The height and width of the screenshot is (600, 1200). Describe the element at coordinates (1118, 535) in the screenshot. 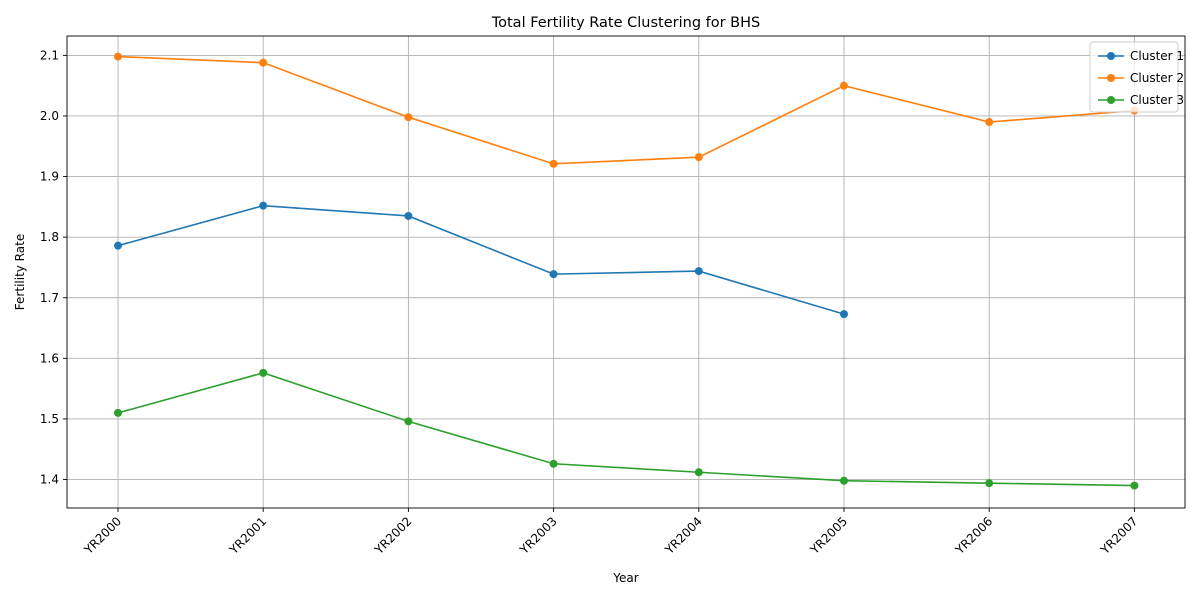

I see `x-tick-label: YR2007` at that location.